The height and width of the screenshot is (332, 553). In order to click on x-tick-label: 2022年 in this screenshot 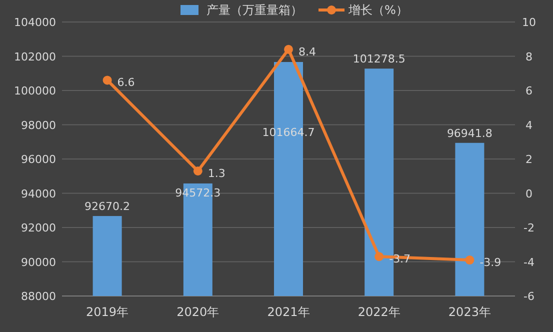, I will do `click(379, 312)`.